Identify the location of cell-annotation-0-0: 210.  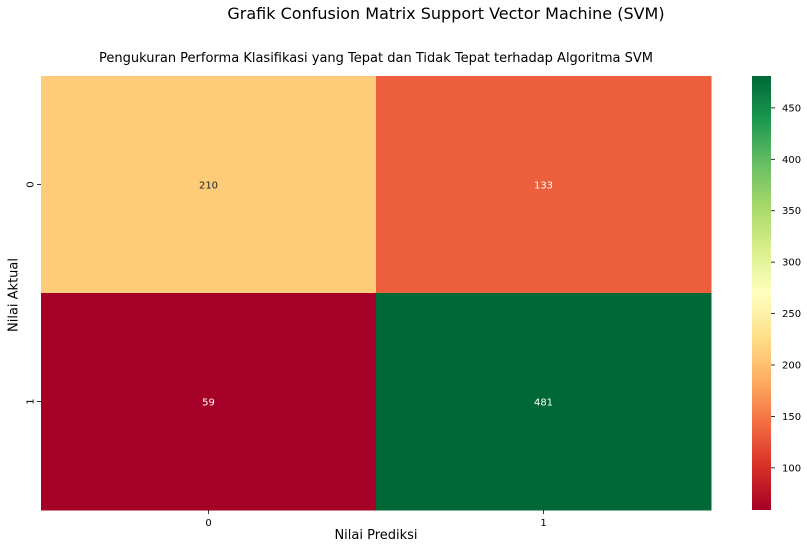
(208, 186).